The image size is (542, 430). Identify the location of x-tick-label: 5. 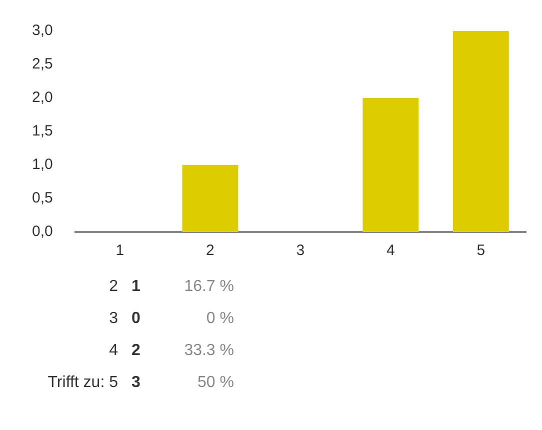
(481, 251).